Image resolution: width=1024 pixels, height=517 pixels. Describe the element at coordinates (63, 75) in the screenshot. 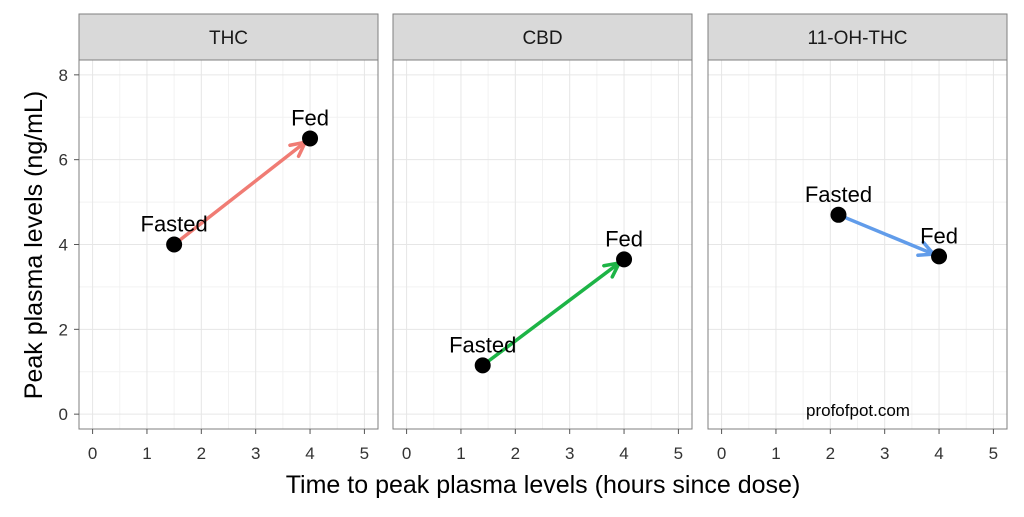

I see `y-tick-label: 8` at that location.